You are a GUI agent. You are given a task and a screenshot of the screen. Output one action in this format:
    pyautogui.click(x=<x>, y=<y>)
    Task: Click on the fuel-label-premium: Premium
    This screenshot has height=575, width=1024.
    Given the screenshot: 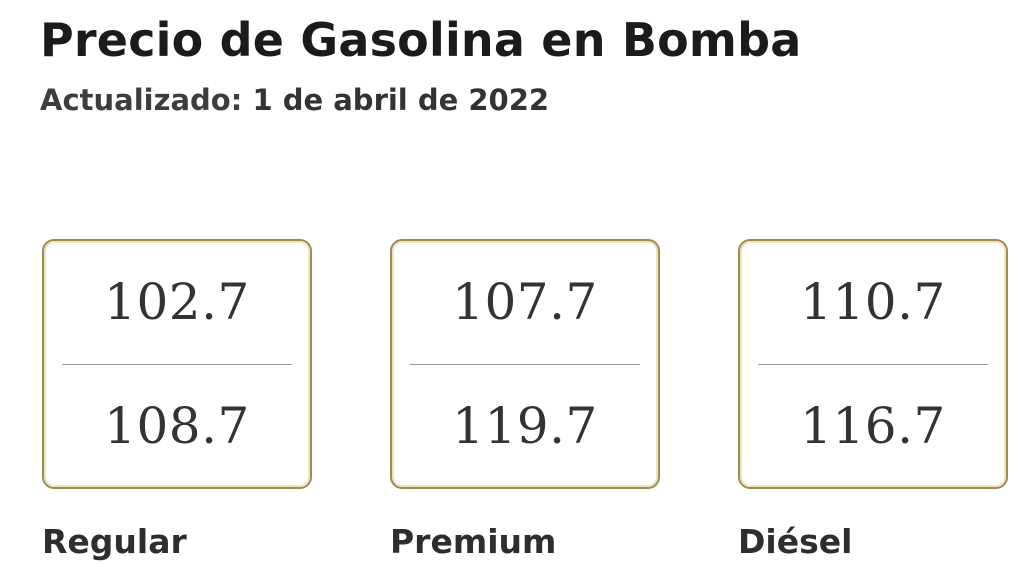 What is the action you would take?
    pyautogui.click(x=473, y=541)
    